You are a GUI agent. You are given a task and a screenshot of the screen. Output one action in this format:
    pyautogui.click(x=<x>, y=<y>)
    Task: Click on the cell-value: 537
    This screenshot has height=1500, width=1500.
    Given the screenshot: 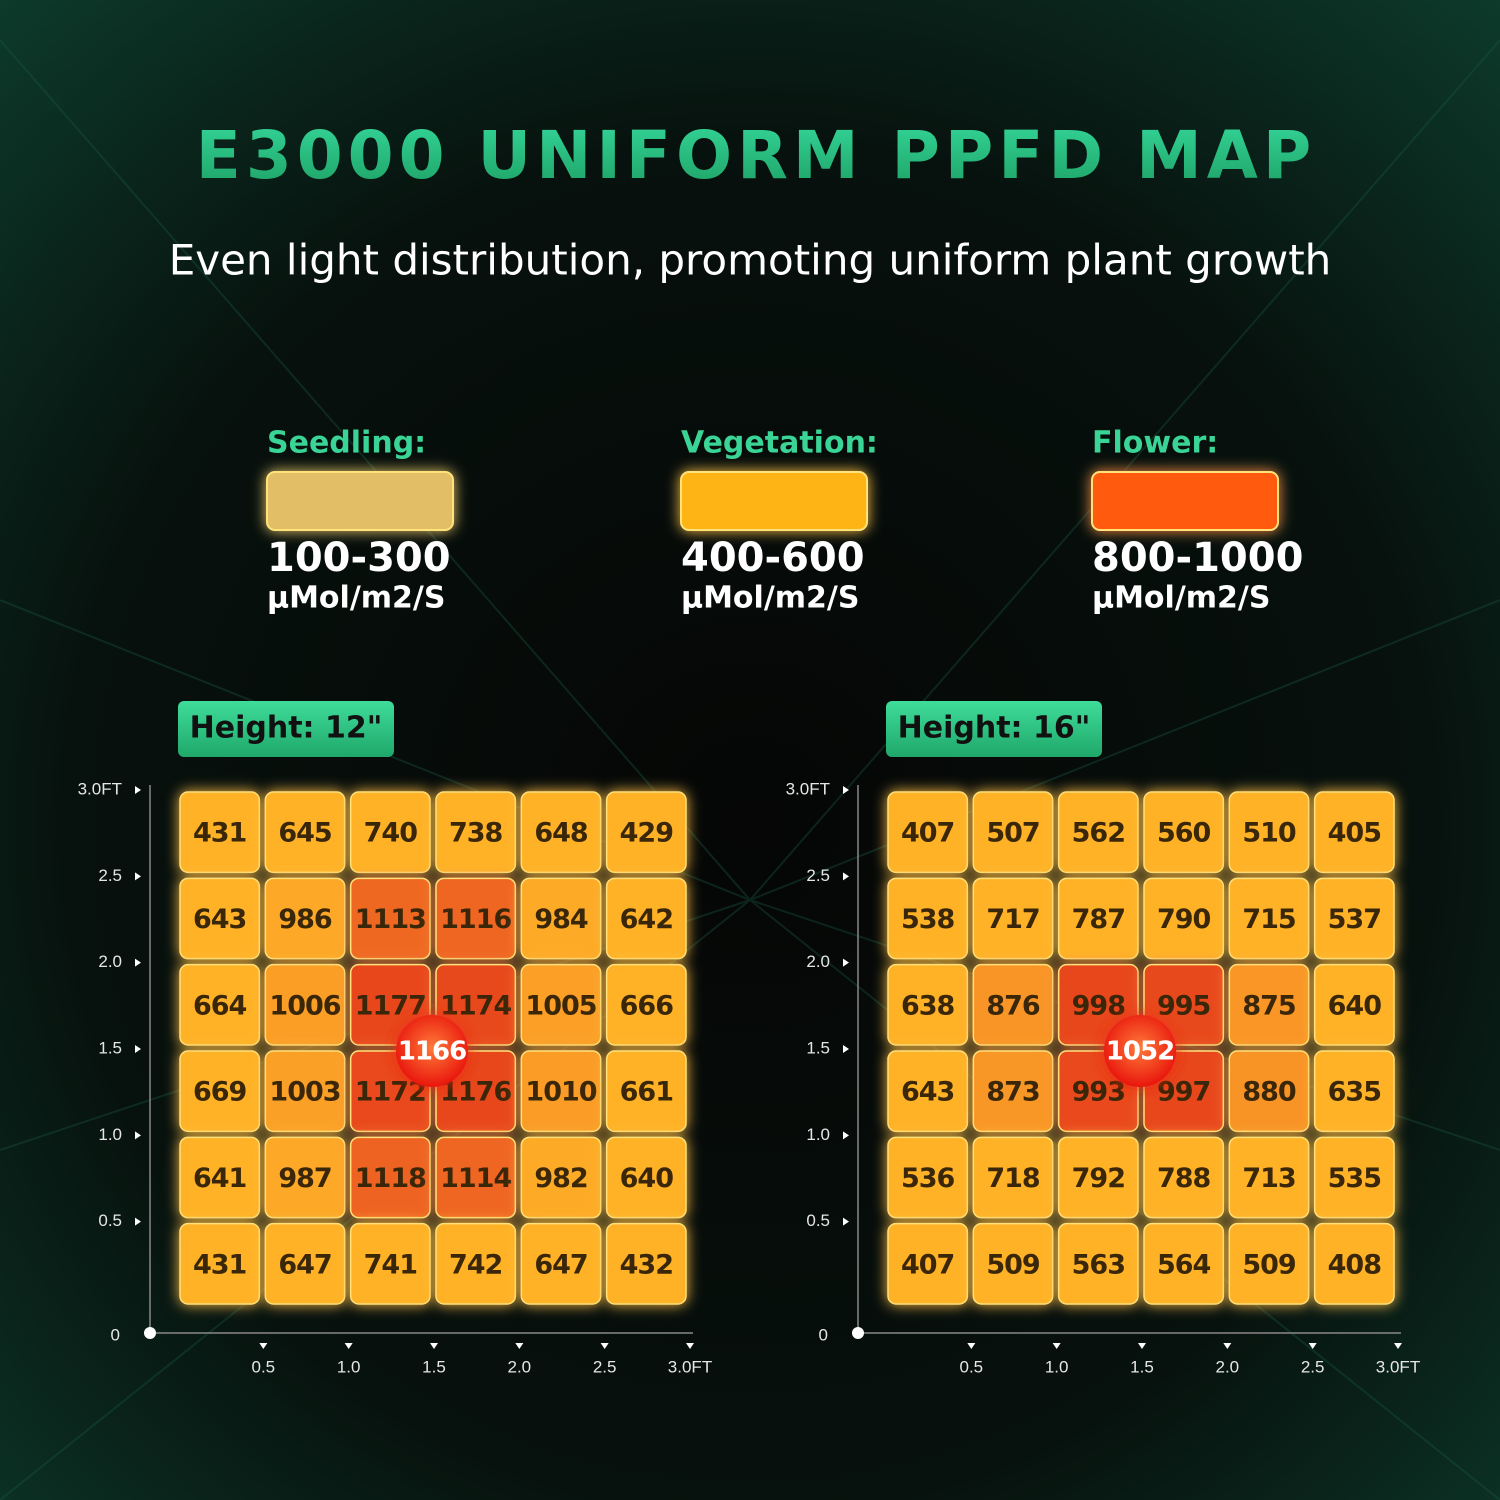 What is the action you would take?
    pyautogui.click(x=1354, y=919)
    